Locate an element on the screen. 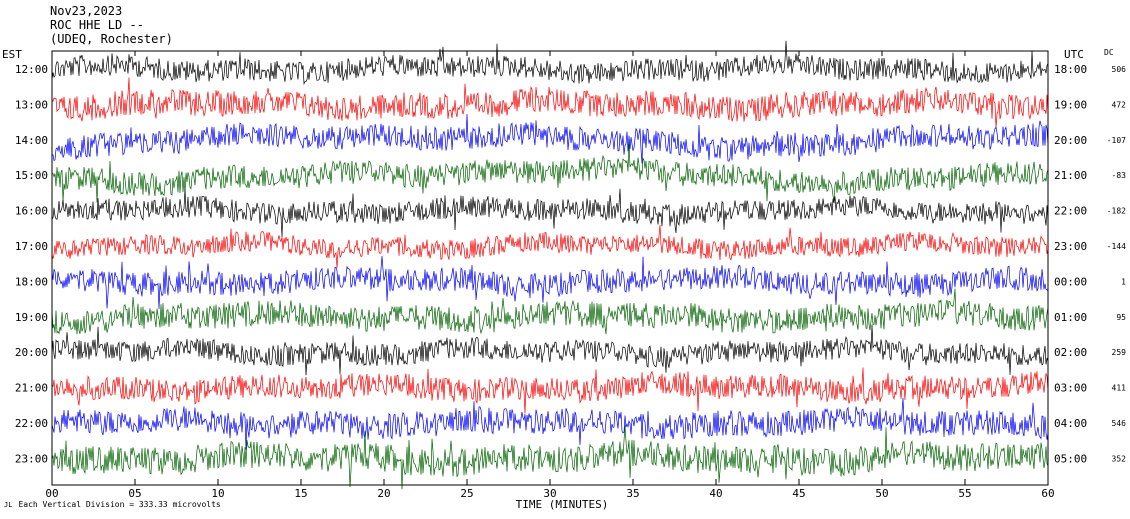 This screenshot has width=1130, height=519. est-label: 12:00 is located at coordinates (31, 69).